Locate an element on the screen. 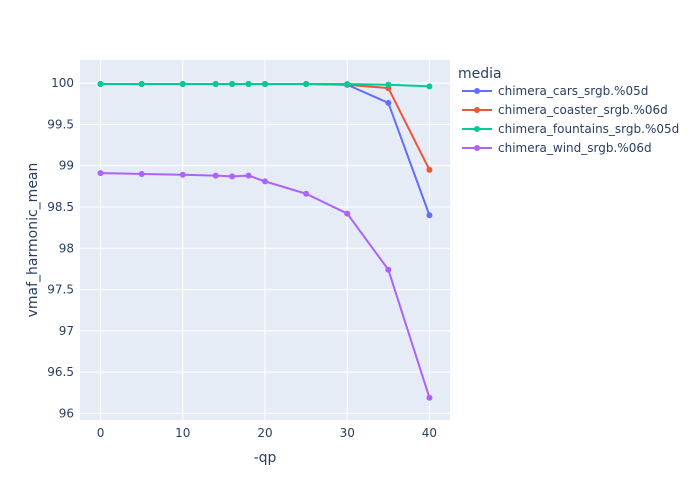 The image size is (700, 500). x-tick-label: 20 is located at coordinates (264, 433).